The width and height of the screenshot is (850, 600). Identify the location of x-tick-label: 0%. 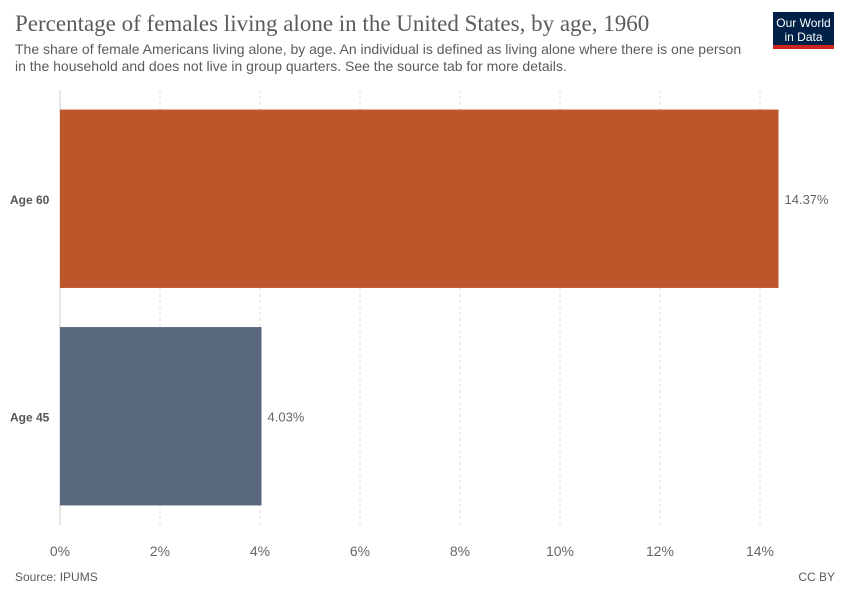
(60, 551).